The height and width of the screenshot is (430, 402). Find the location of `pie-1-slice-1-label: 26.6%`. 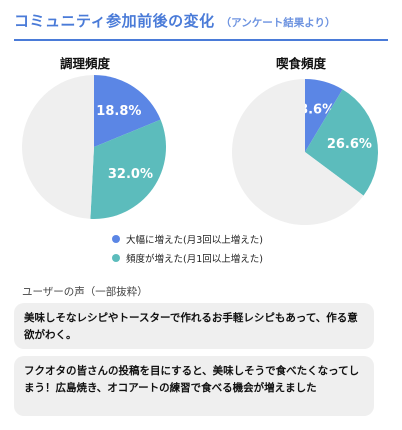

pie-1-slice-1-label: 26.6% is located at coordinates (349, 144).